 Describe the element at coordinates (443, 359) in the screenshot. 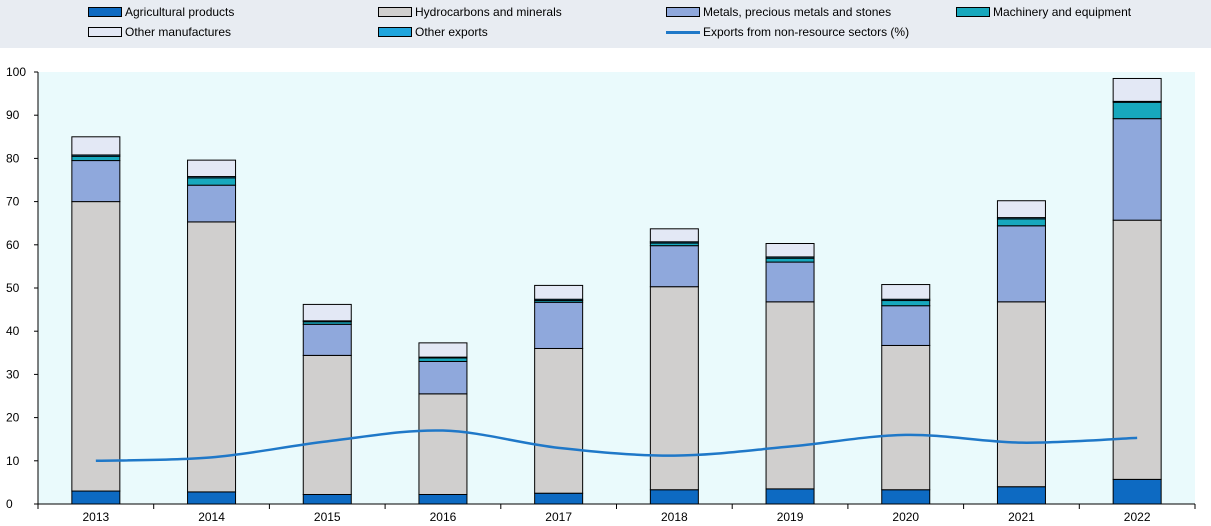

I see `bar-segment-mach-2016` at that location.